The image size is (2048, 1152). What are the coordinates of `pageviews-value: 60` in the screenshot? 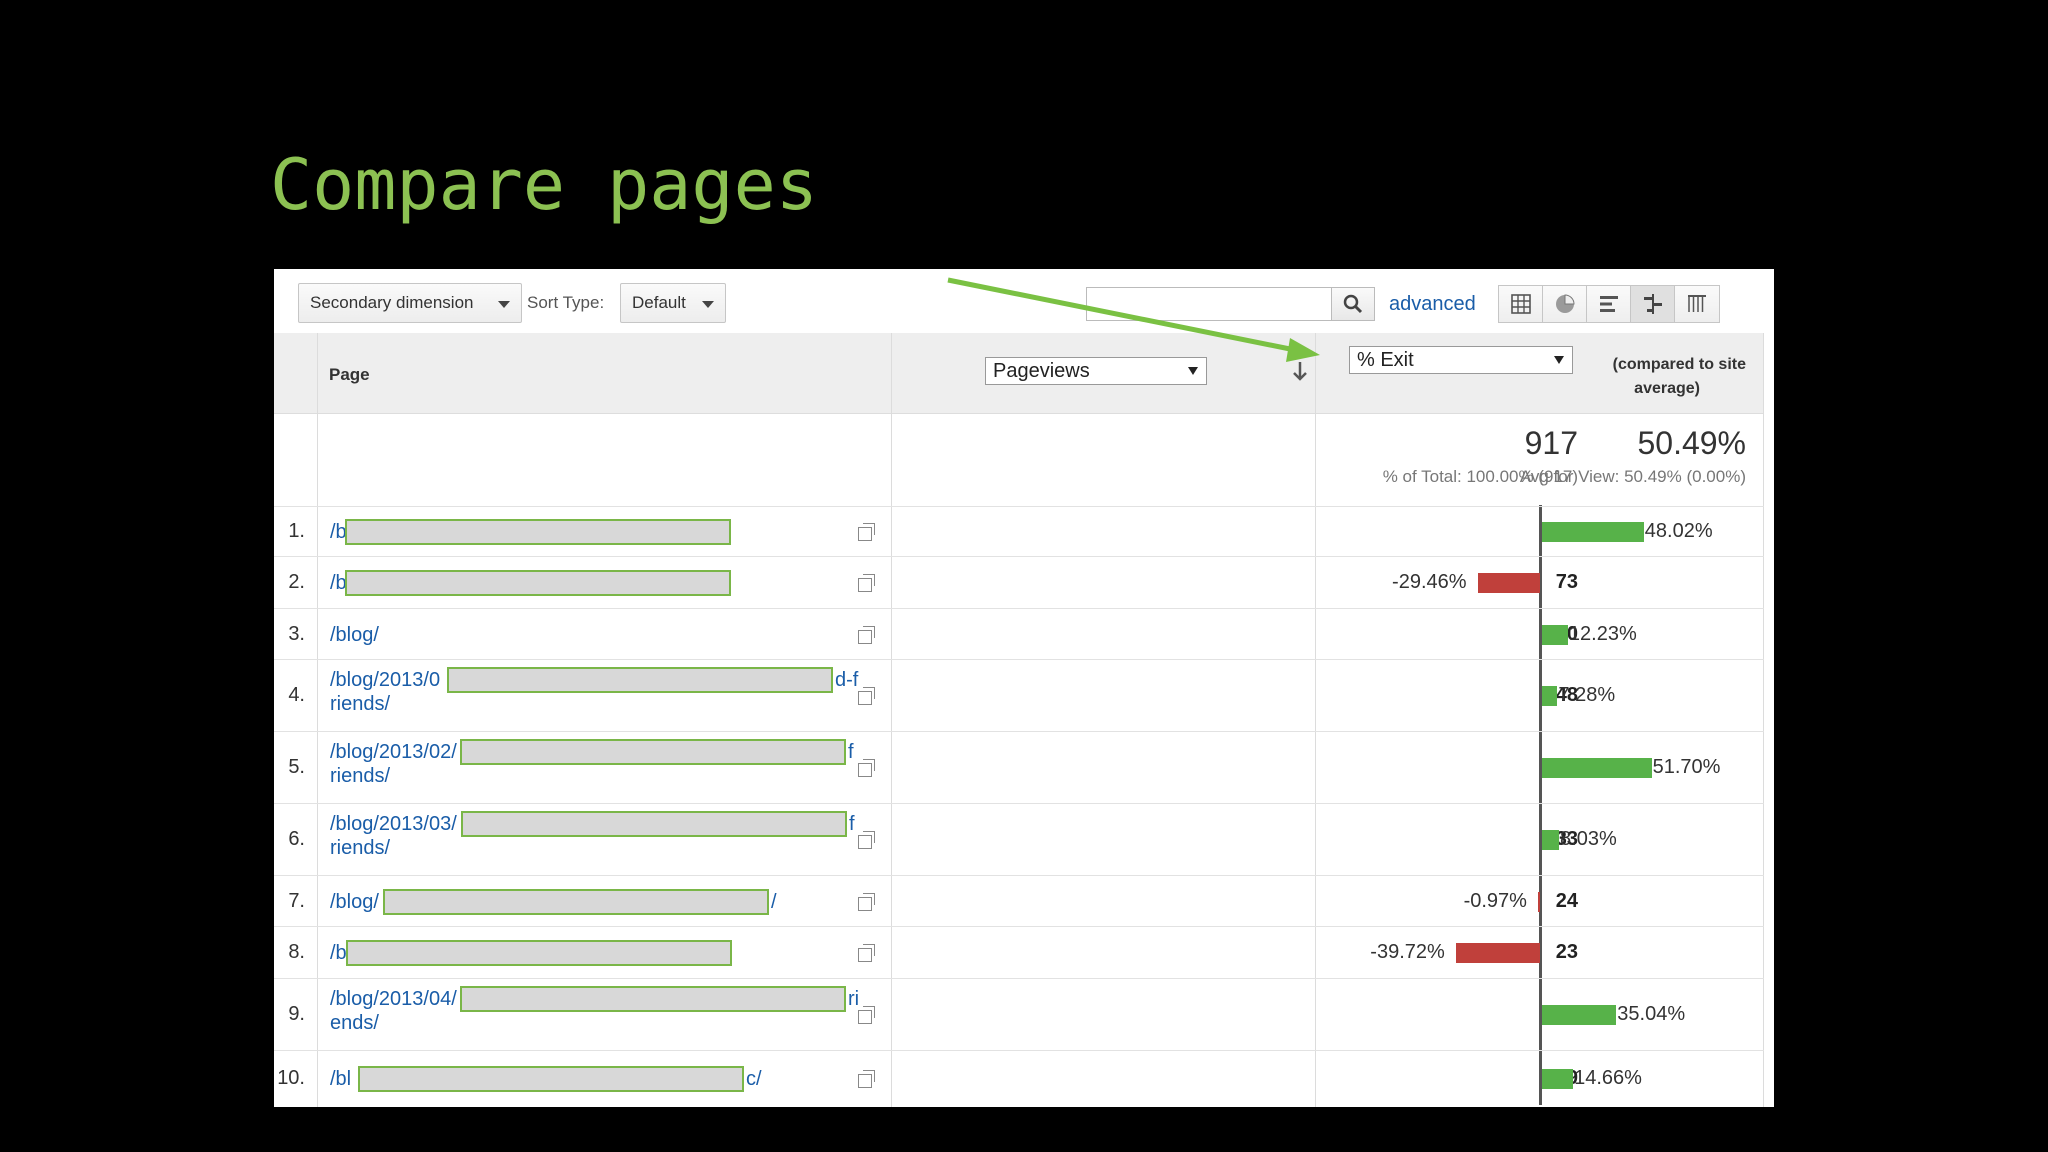 It's located at (1241, 634).